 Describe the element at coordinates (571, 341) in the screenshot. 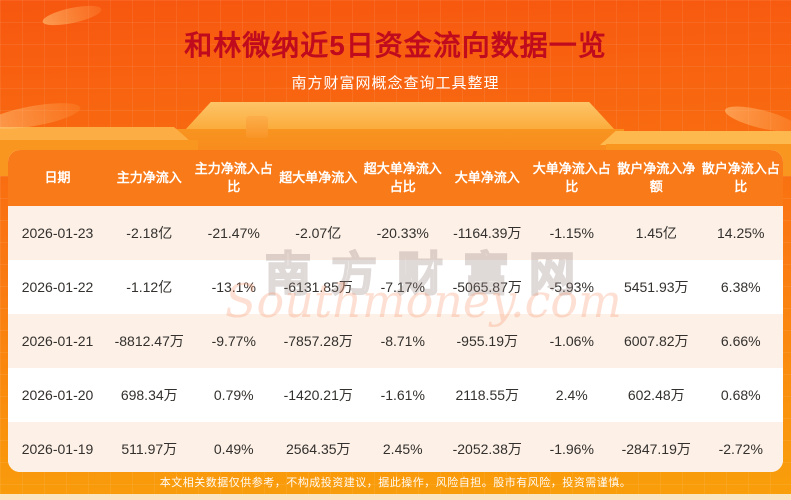

I see `table-cell: -1.06%` at that location.